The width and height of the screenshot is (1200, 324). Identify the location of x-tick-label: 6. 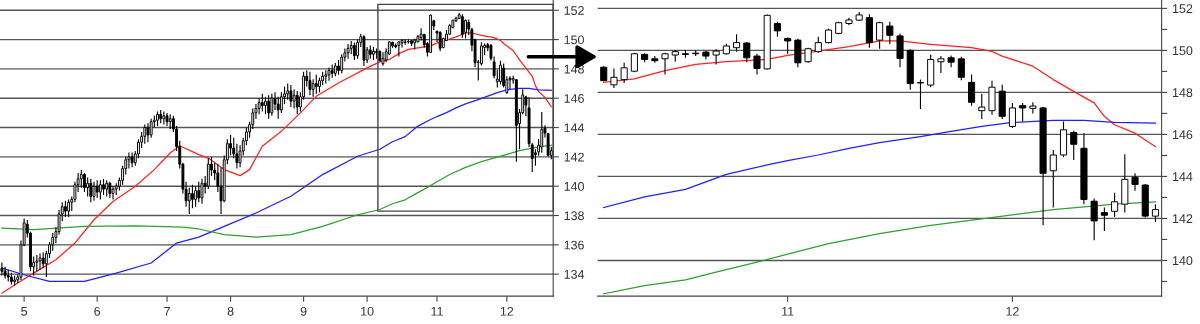
(97, 311).